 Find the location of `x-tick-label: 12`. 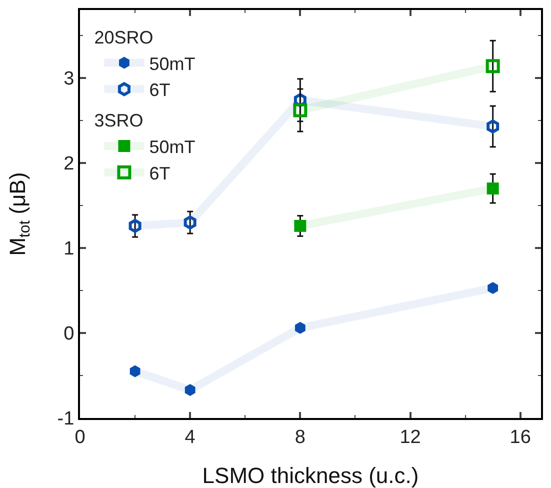

x-tick-label: 12 is located at coordinates (410, 437).